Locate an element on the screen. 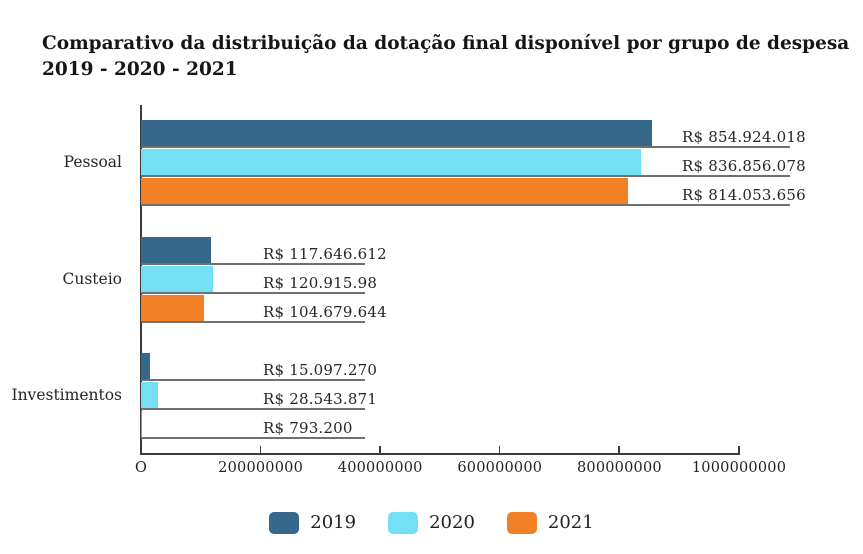 The image size is (863, 554). bar-2021-pessoal is located at coordinates (384, 191).